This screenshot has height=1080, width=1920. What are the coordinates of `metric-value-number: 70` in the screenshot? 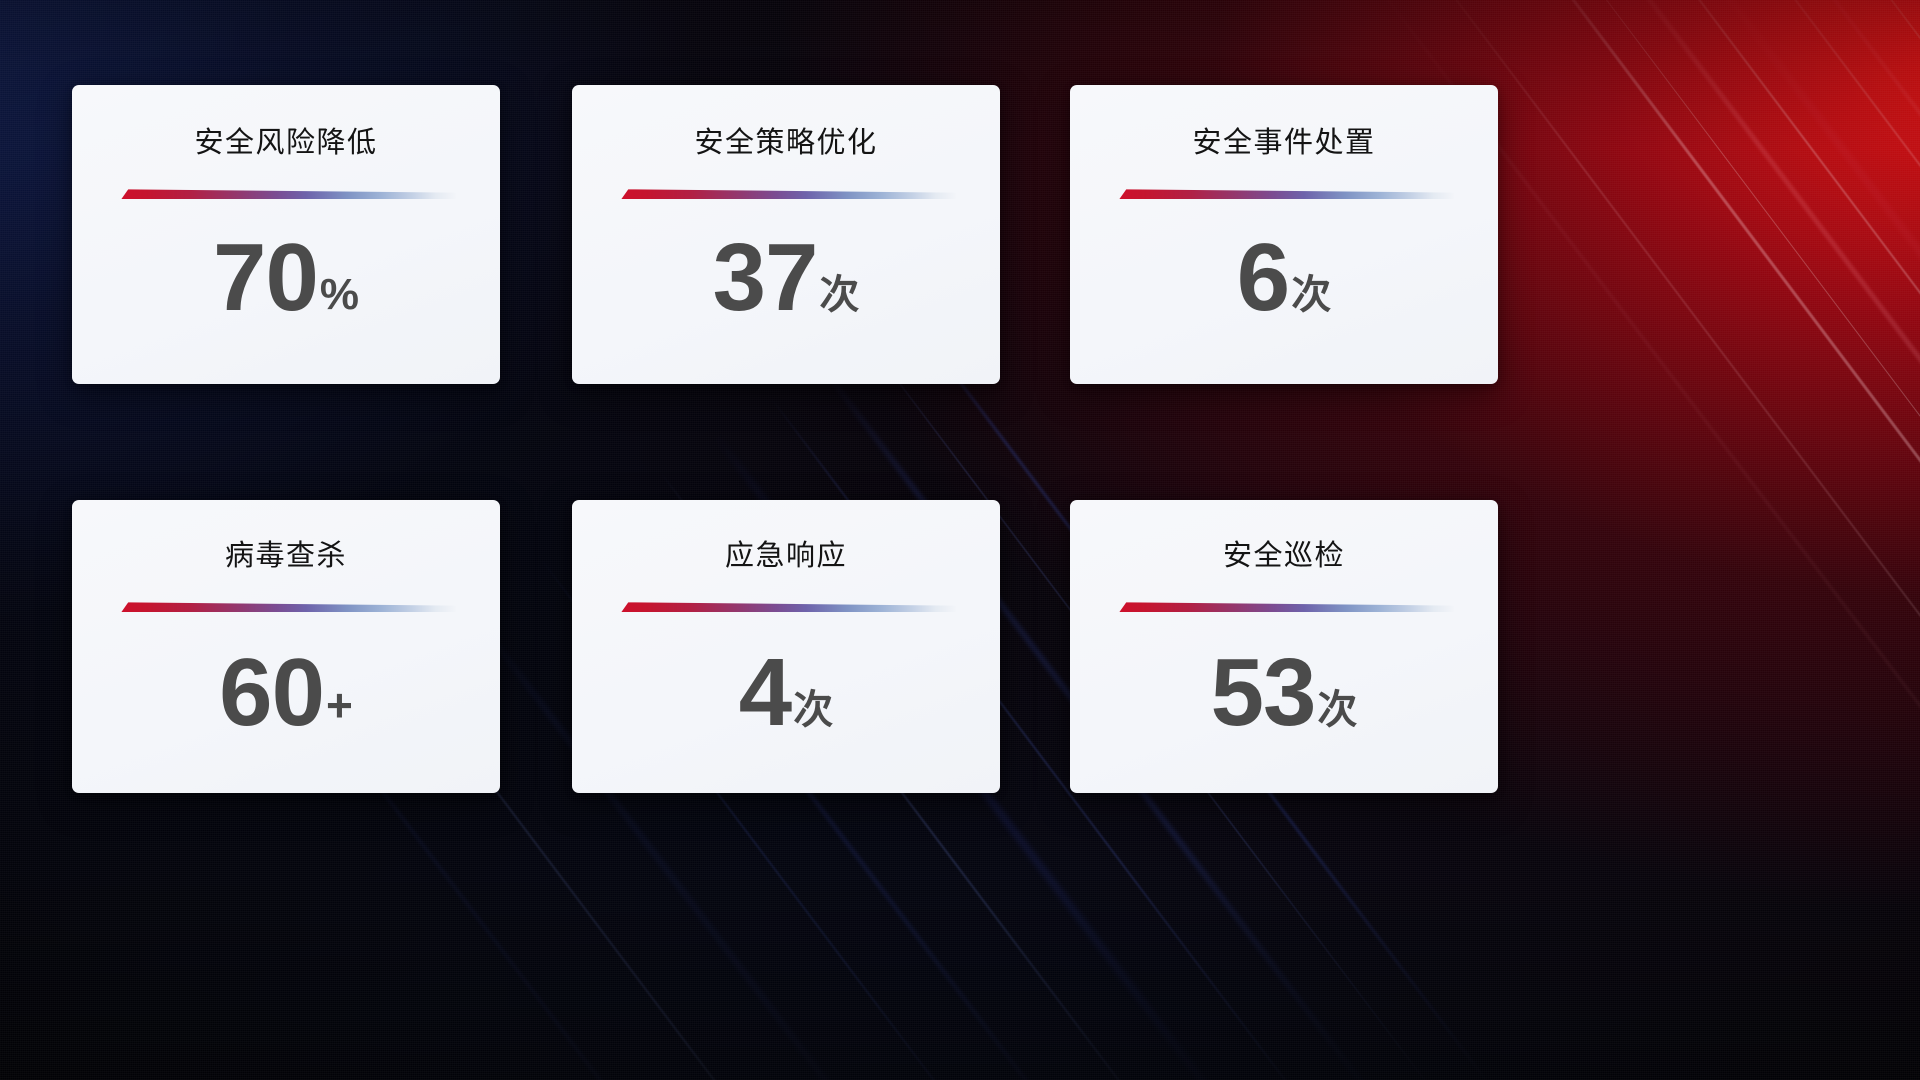 It's located at (266, 277).